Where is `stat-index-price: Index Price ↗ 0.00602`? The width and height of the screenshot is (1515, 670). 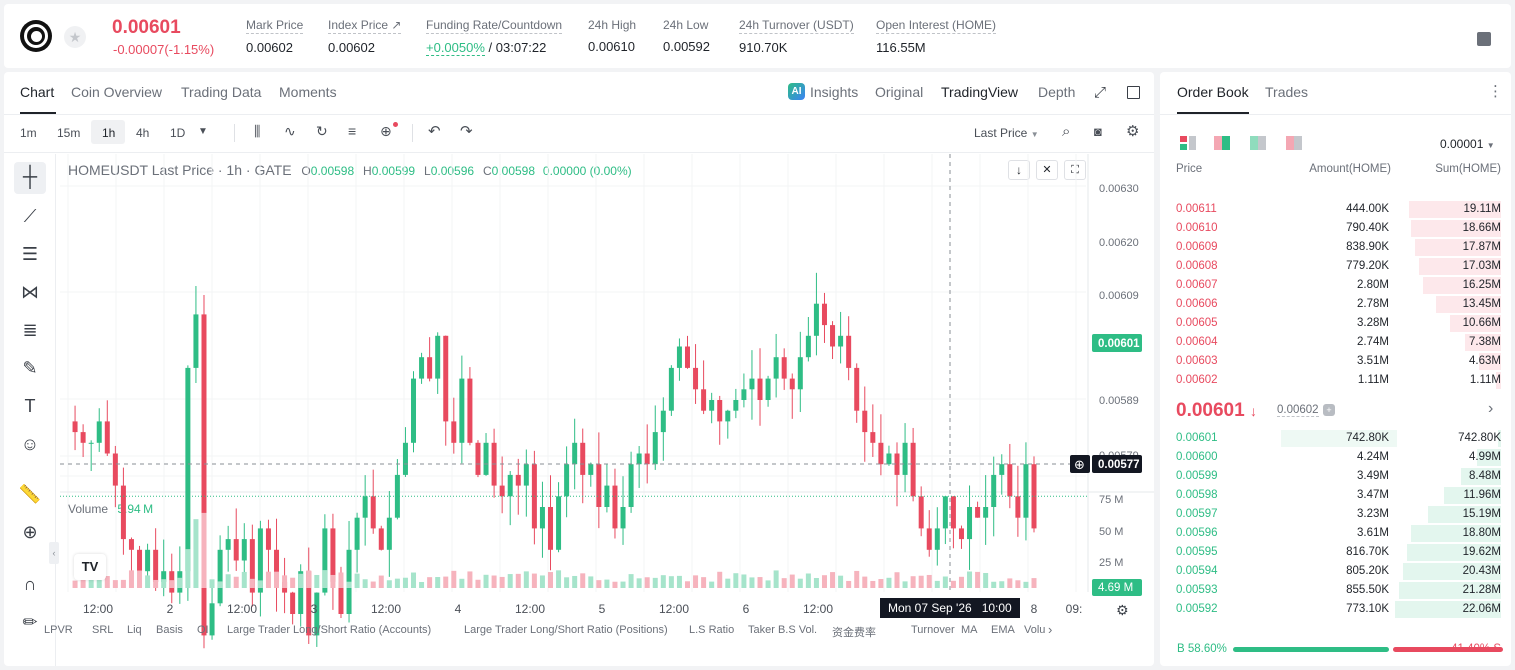 stat-index-price: Index Price ↗ 0.00602 is located at coordinates (365, 36).